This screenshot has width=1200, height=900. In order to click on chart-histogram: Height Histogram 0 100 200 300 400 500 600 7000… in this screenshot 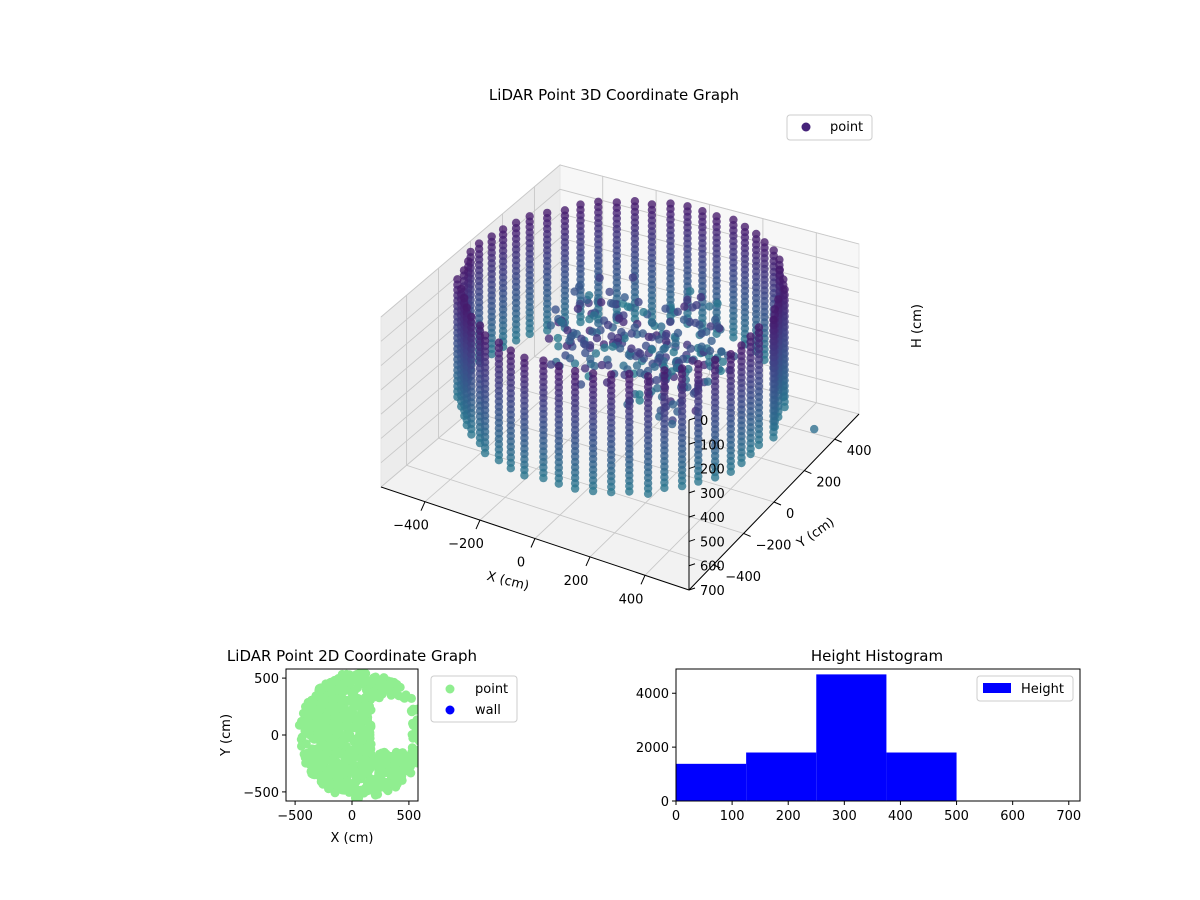, I will do `click(858, 735)`.